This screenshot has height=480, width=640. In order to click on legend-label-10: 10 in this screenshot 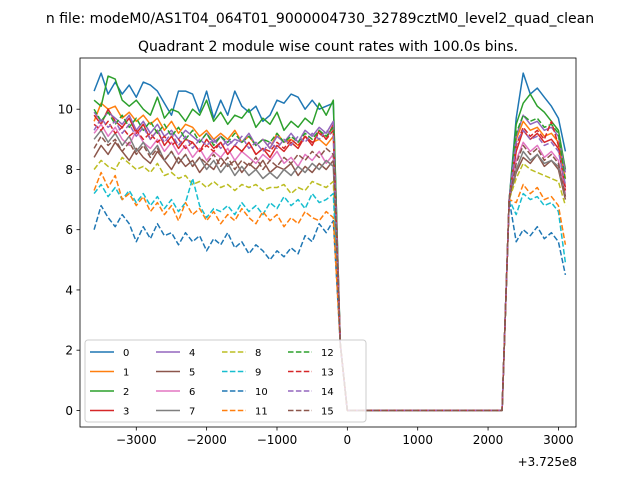, I will do `click(261, 392)`.